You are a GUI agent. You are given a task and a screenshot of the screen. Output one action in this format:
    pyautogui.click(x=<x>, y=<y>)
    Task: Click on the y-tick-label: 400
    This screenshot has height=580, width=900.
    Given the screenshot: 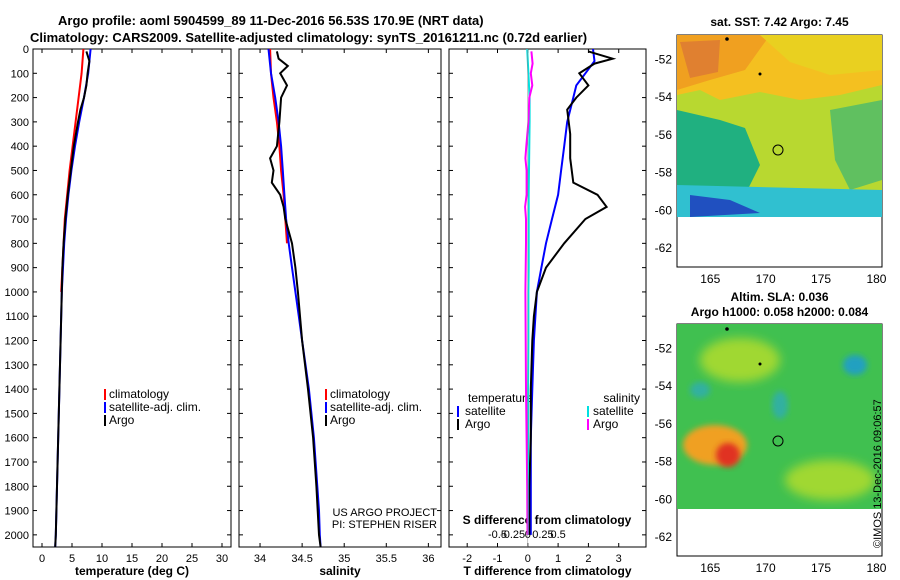 What is the action you would take?
    pyautogui.click(x=20, y=147)
    